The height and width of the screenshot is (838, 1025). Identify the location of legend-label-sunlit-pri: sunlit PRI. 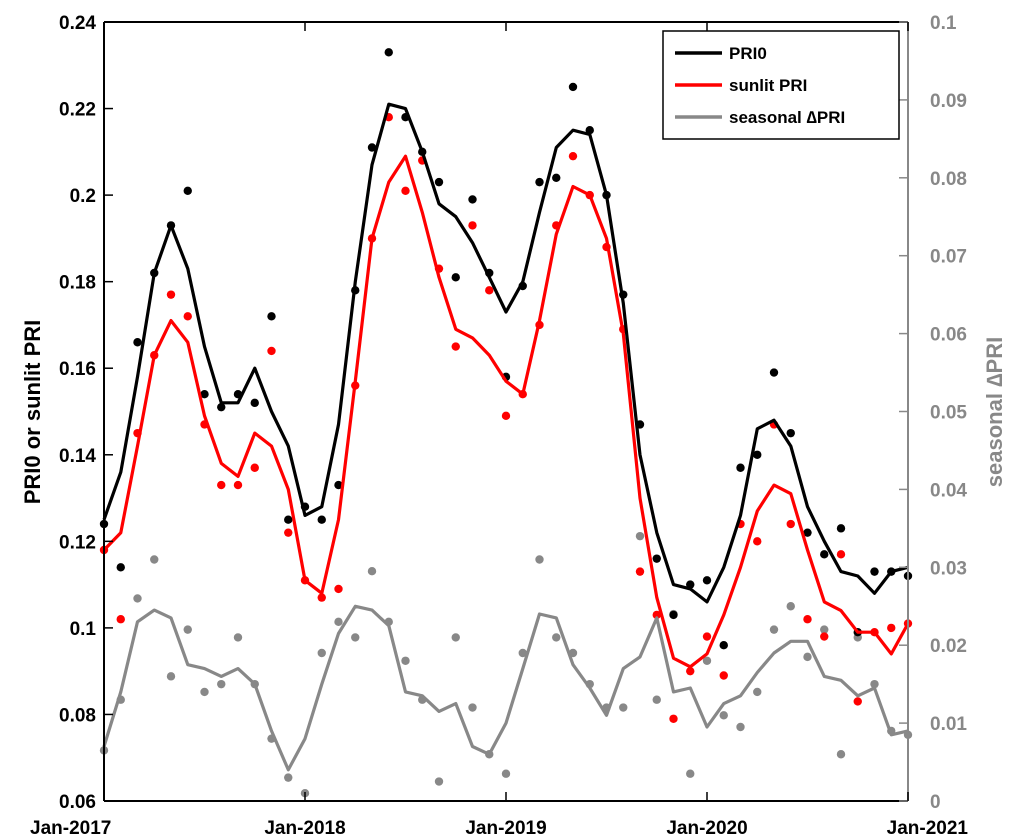
(768, 85).